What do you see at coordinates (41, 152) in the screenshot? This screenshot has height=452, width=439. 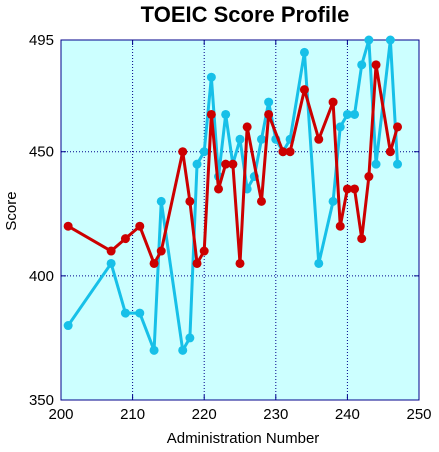 I see `y-tick-label: 450` at bounding box center [41, 152].